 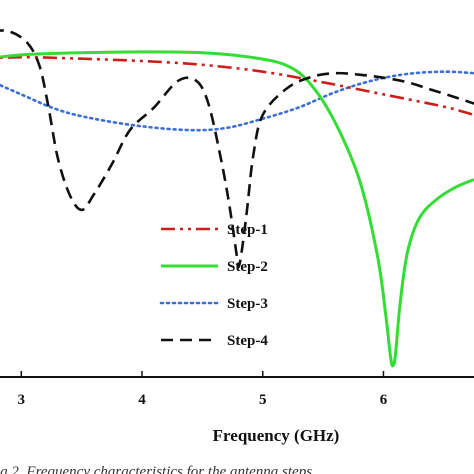 I want to click on legend-label-step-3: Step-3, so click(x=247, y=304).